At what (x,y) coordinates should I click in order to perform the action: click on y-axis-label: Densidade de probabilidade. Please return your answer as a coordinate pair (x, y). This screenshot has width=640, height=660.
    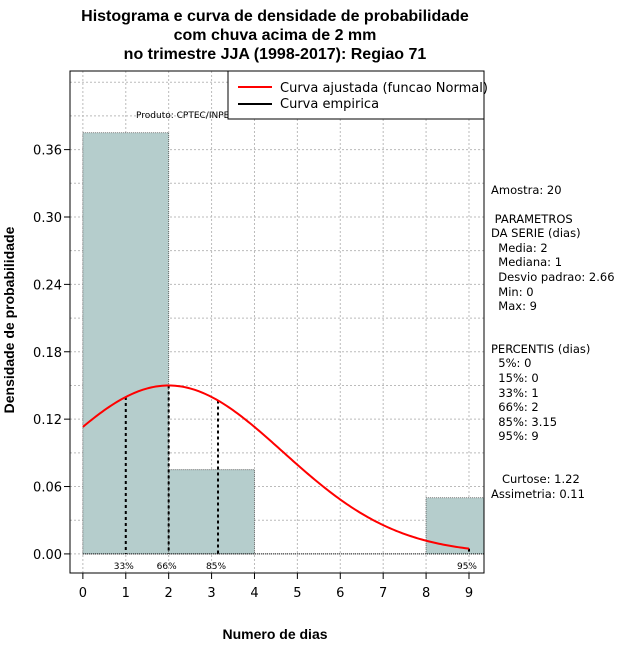
    Looking at the image, I should click on (9, 319).